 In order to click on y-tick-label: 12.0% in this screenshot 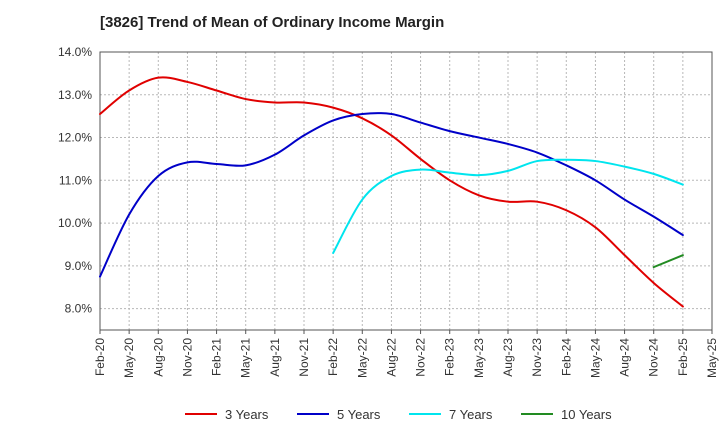, I will do `click(75, 138)`.